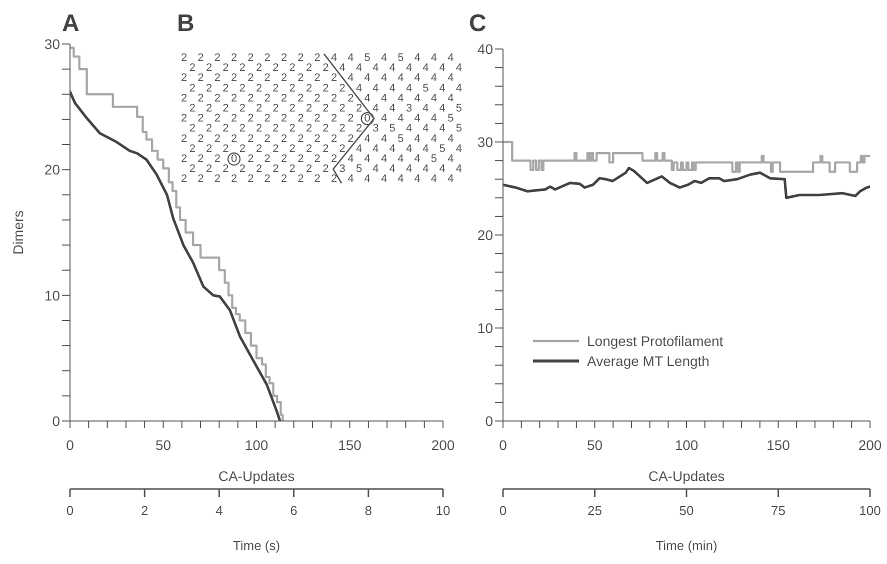  What do you see at coordinates (325, 108) in the screenshot?
I see `annotation: 2 2 2 2 2 2 2 2 2 2 2 4 4 3 4 4 5` at bounding box center [325, 108].